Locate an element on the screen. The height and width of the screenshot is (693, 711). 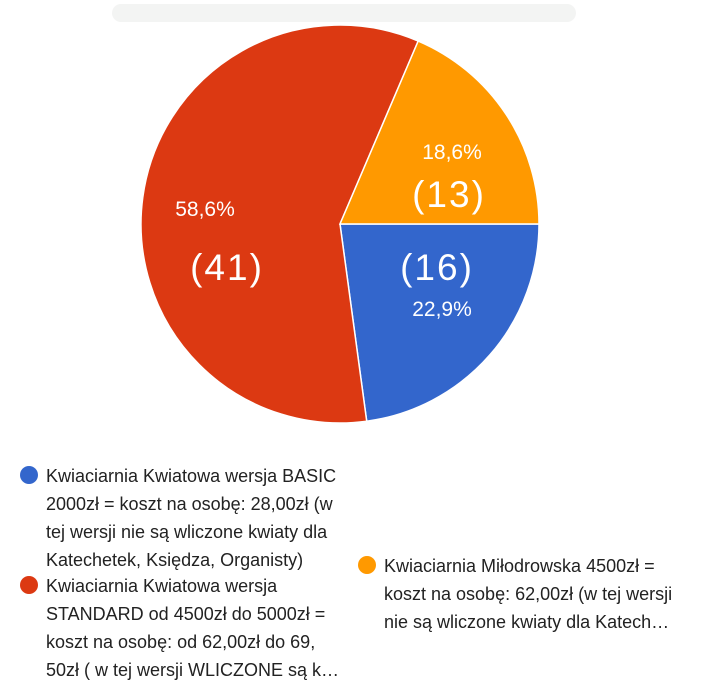
slice-count-label: (41) is located at coordinates (227, 267).